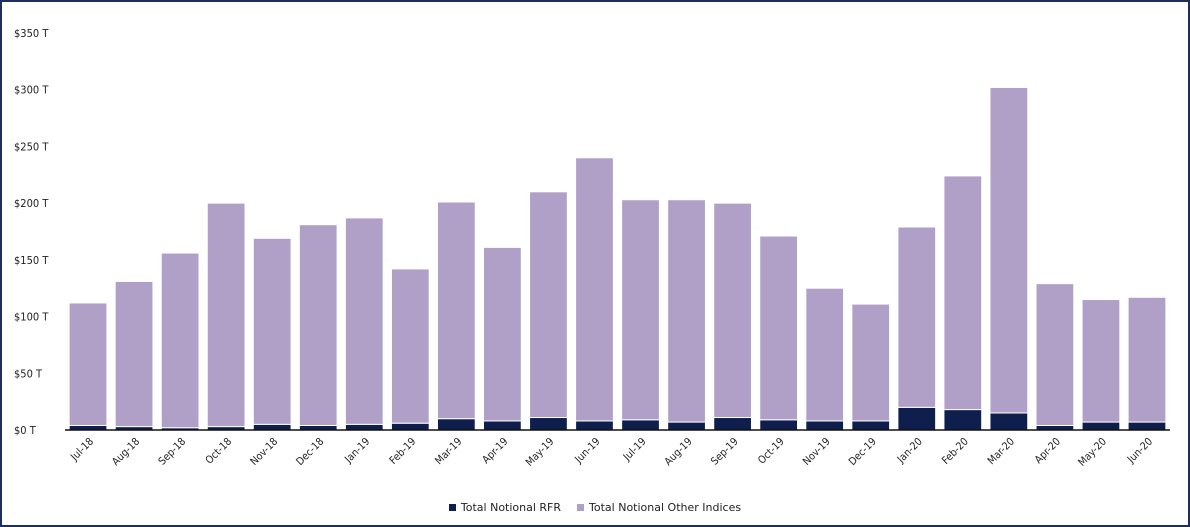  I want to click on x-tick-label: Jan-20, so click(909, 451).